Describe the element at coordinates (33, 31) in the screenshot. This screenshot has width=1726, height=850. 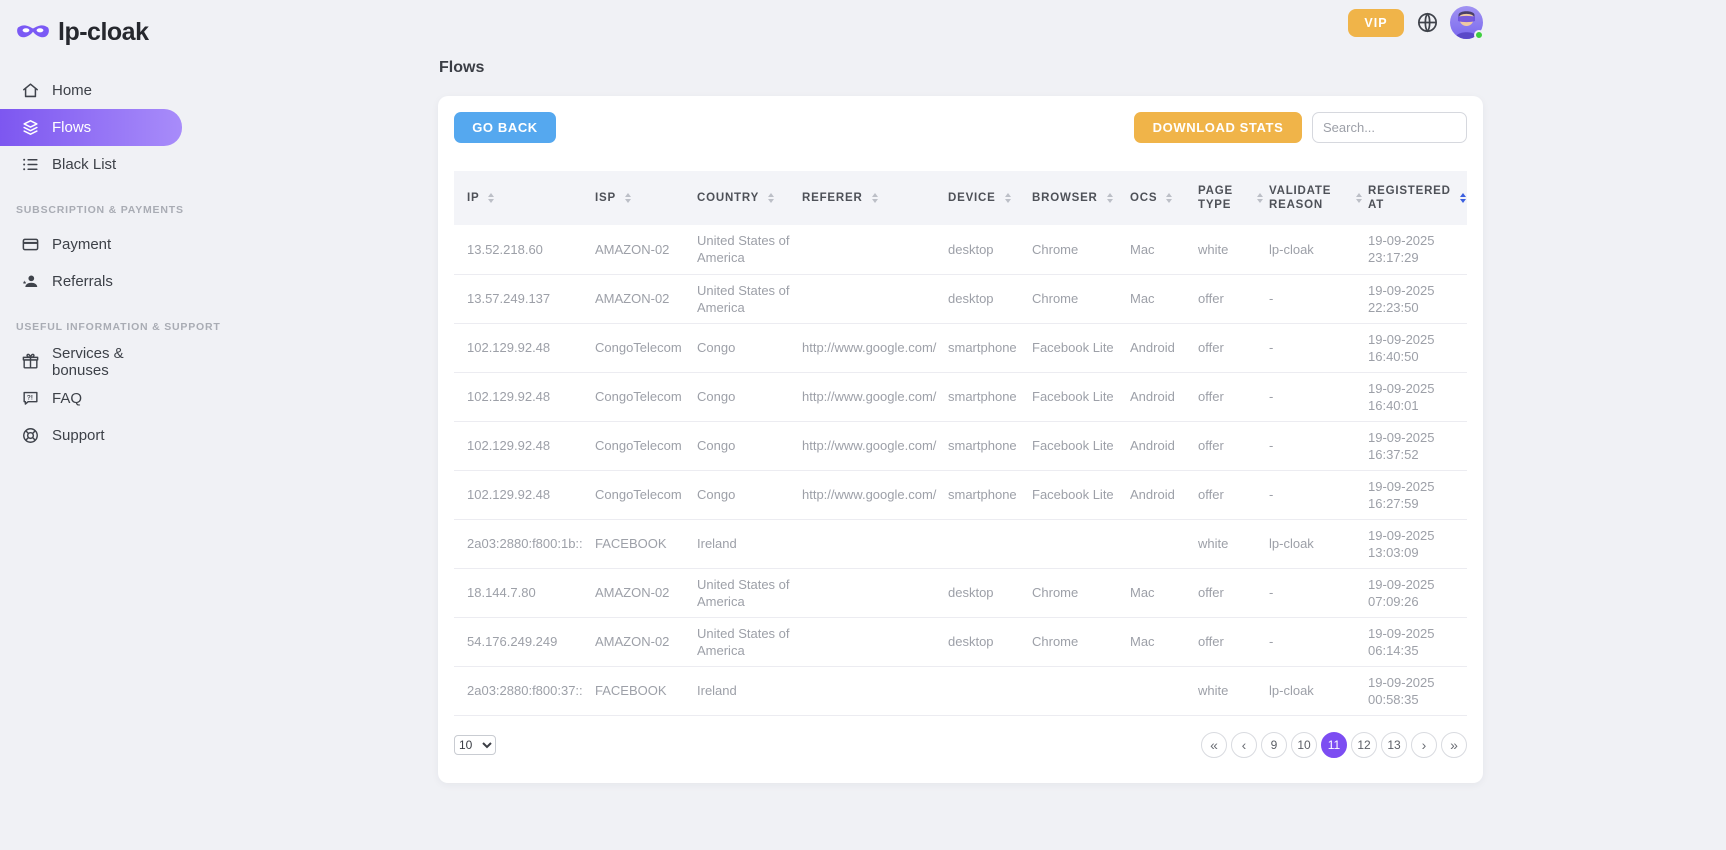
I see `mask-icon` at that location.